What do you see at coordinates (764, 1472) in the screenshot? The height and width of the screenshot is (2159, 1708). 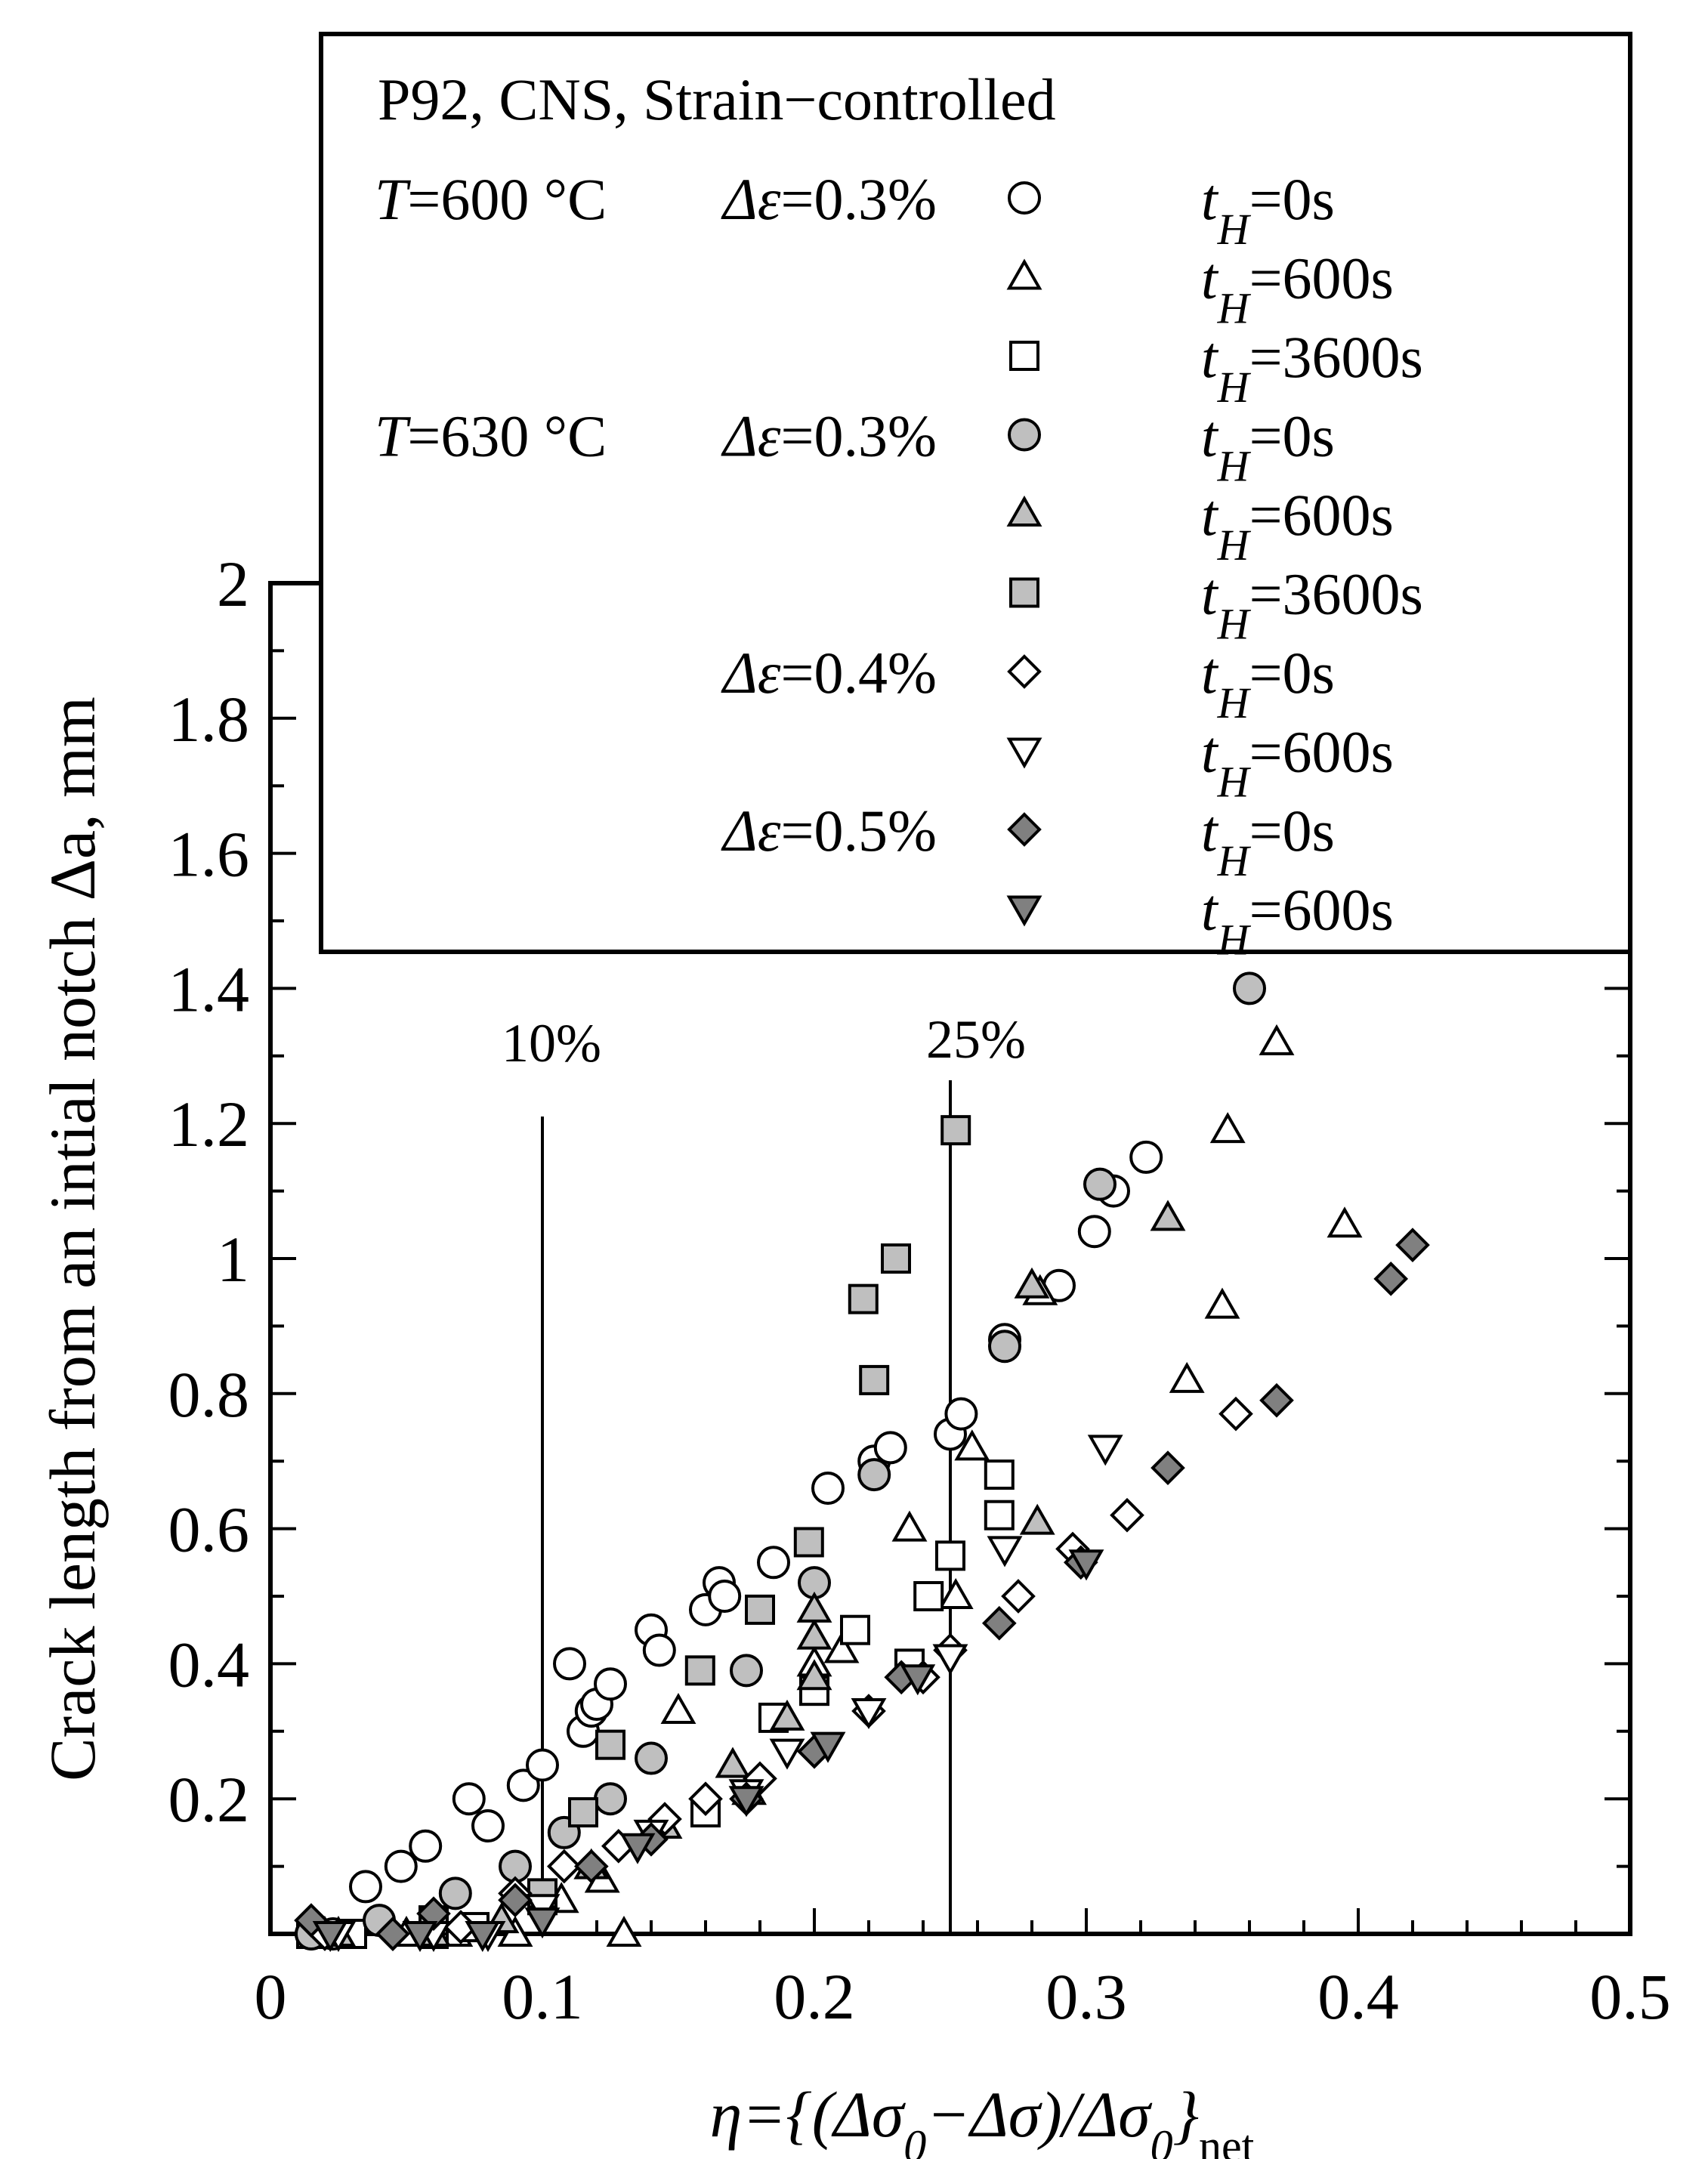 I see `vertical-reference-lines: 10% 25%` at bounding box center [764, 1472].